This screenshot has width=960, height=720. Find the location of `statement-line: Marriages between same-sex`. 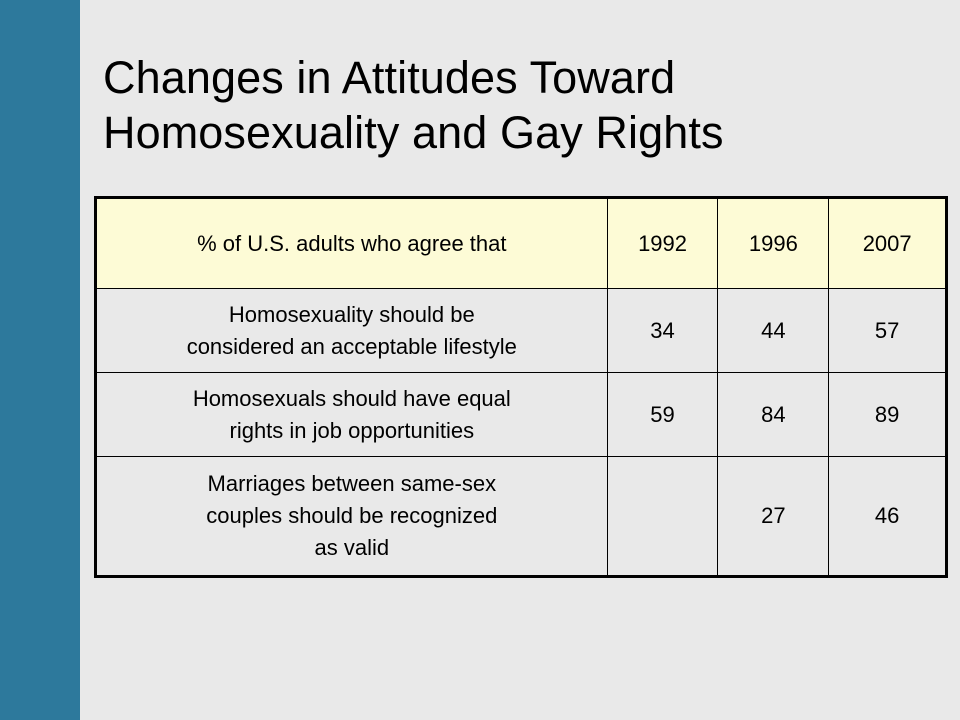

statement-line: Marriages between same-sex is located at coordinates (352, 483).